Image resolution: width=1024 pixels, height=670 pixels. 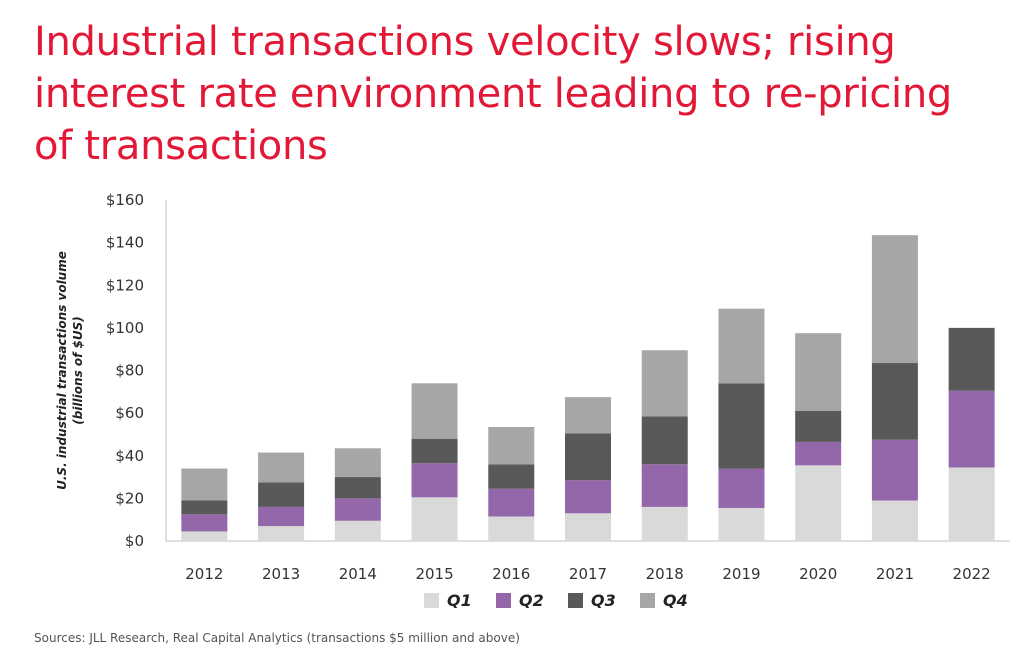 What do you see at coordinates (434, 480) in the screenshot?
I see `bar-2015-q2` at bounding box center [434, 480].